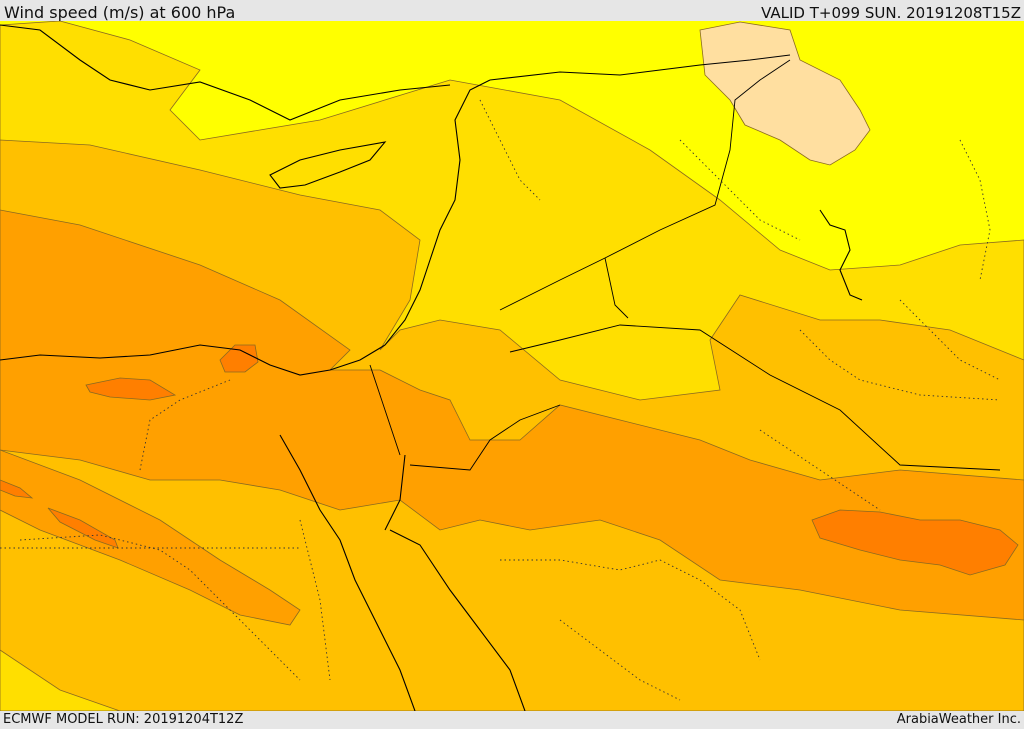 This screenshot has height=729, width=1024. Describe the element at coordinates (123, 719) in the screenshot. I see `model-run: ECMWF MODEL RUN: 20191204T12Z` at that location.